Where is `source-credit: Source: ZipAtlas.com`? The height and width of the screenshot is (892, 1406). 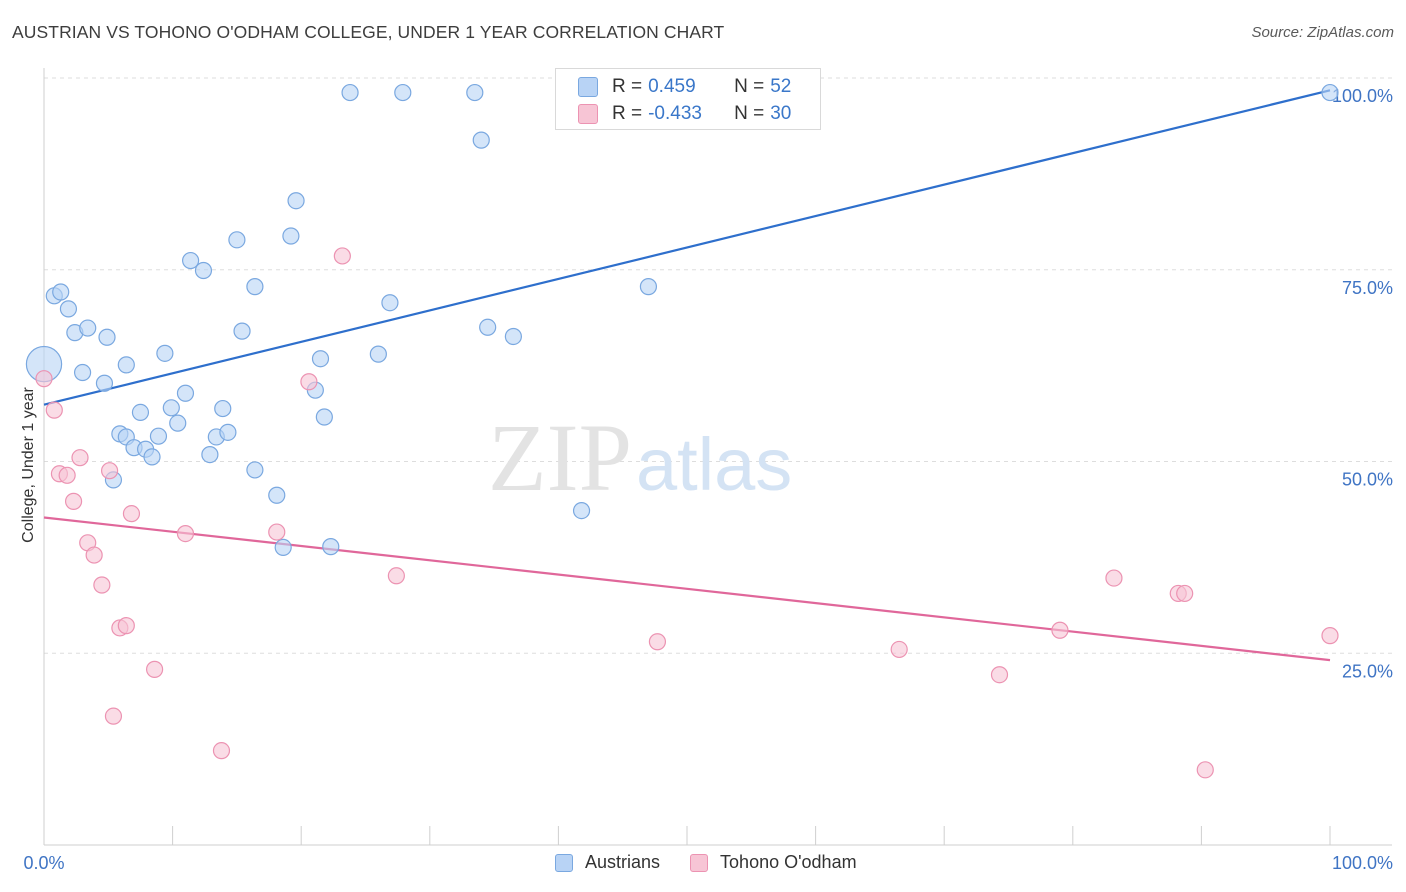
source-credit: Source: ZipAtlas.com is located at coordinates (1322, 32).